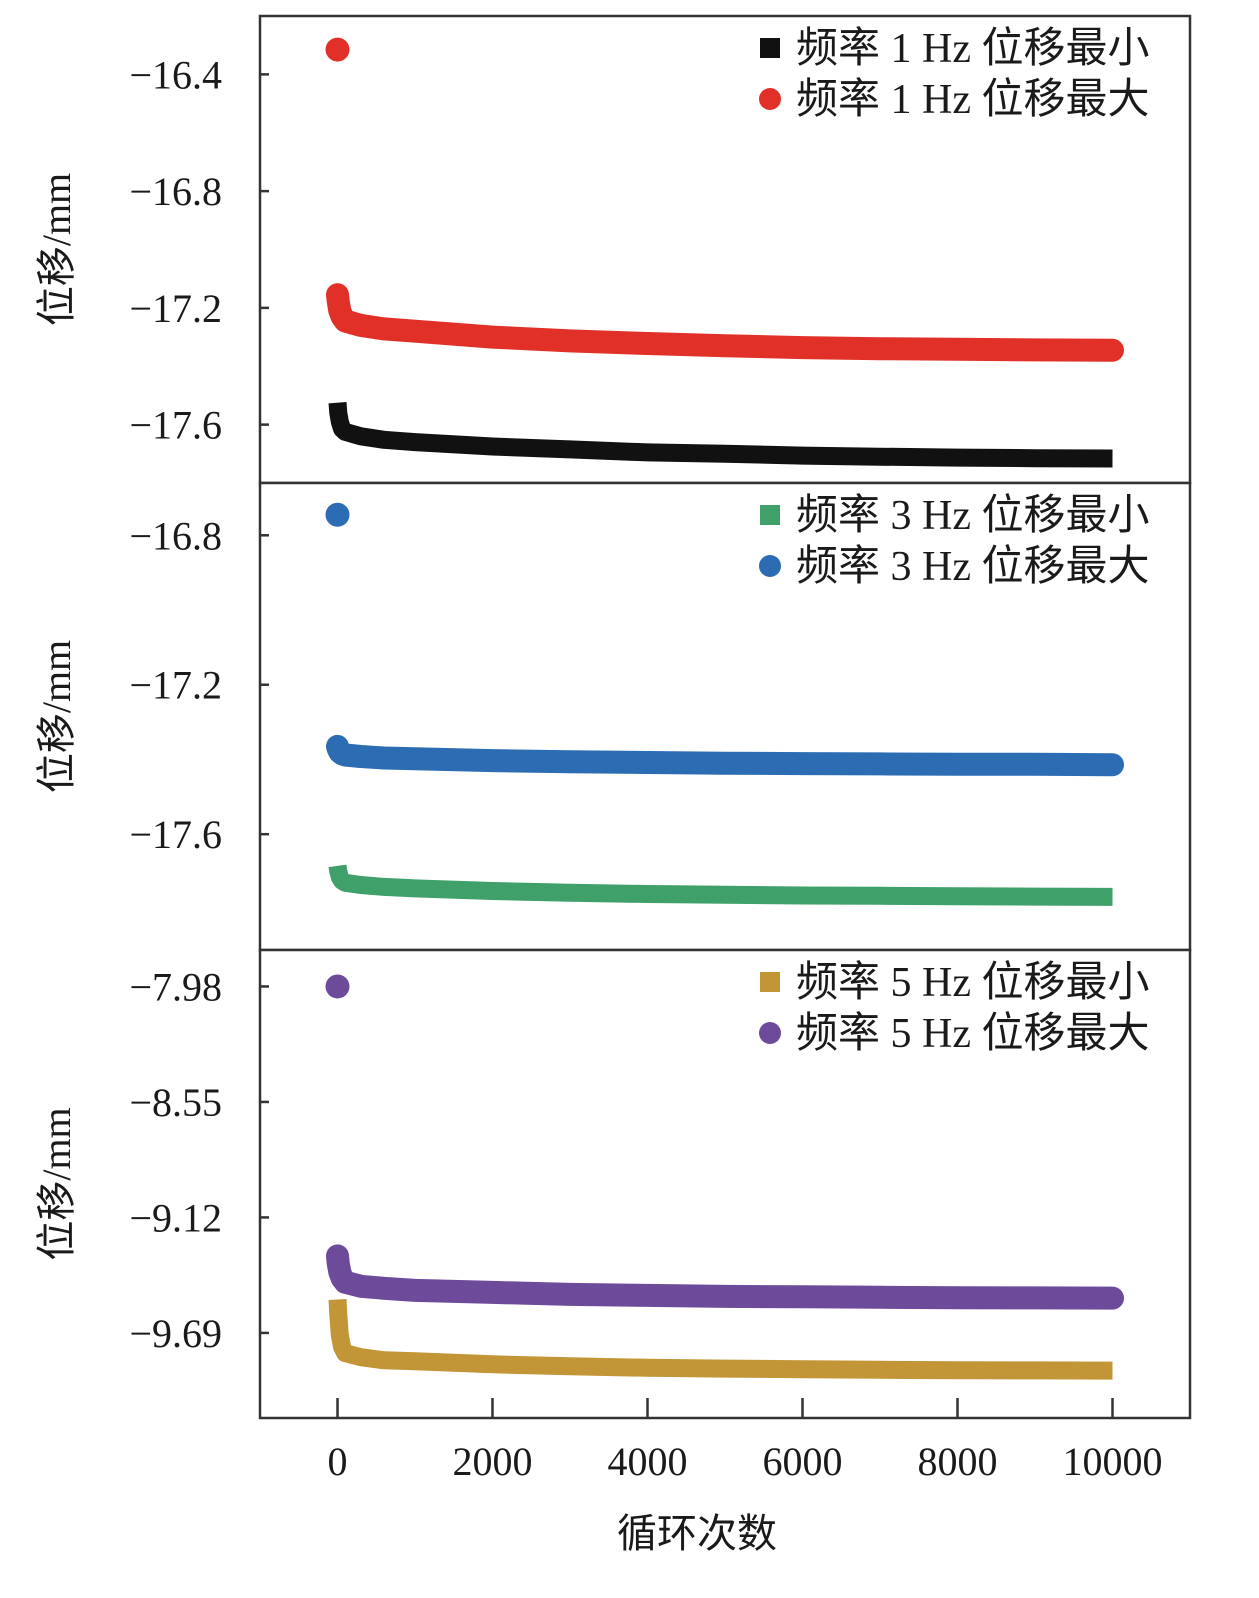 Image resolution: width=1259 pixels, height=1598 pixels. Describe the element at coordinates (175, 1333) in the screenshot. I see `y-tick-label: −9.69` at that location.